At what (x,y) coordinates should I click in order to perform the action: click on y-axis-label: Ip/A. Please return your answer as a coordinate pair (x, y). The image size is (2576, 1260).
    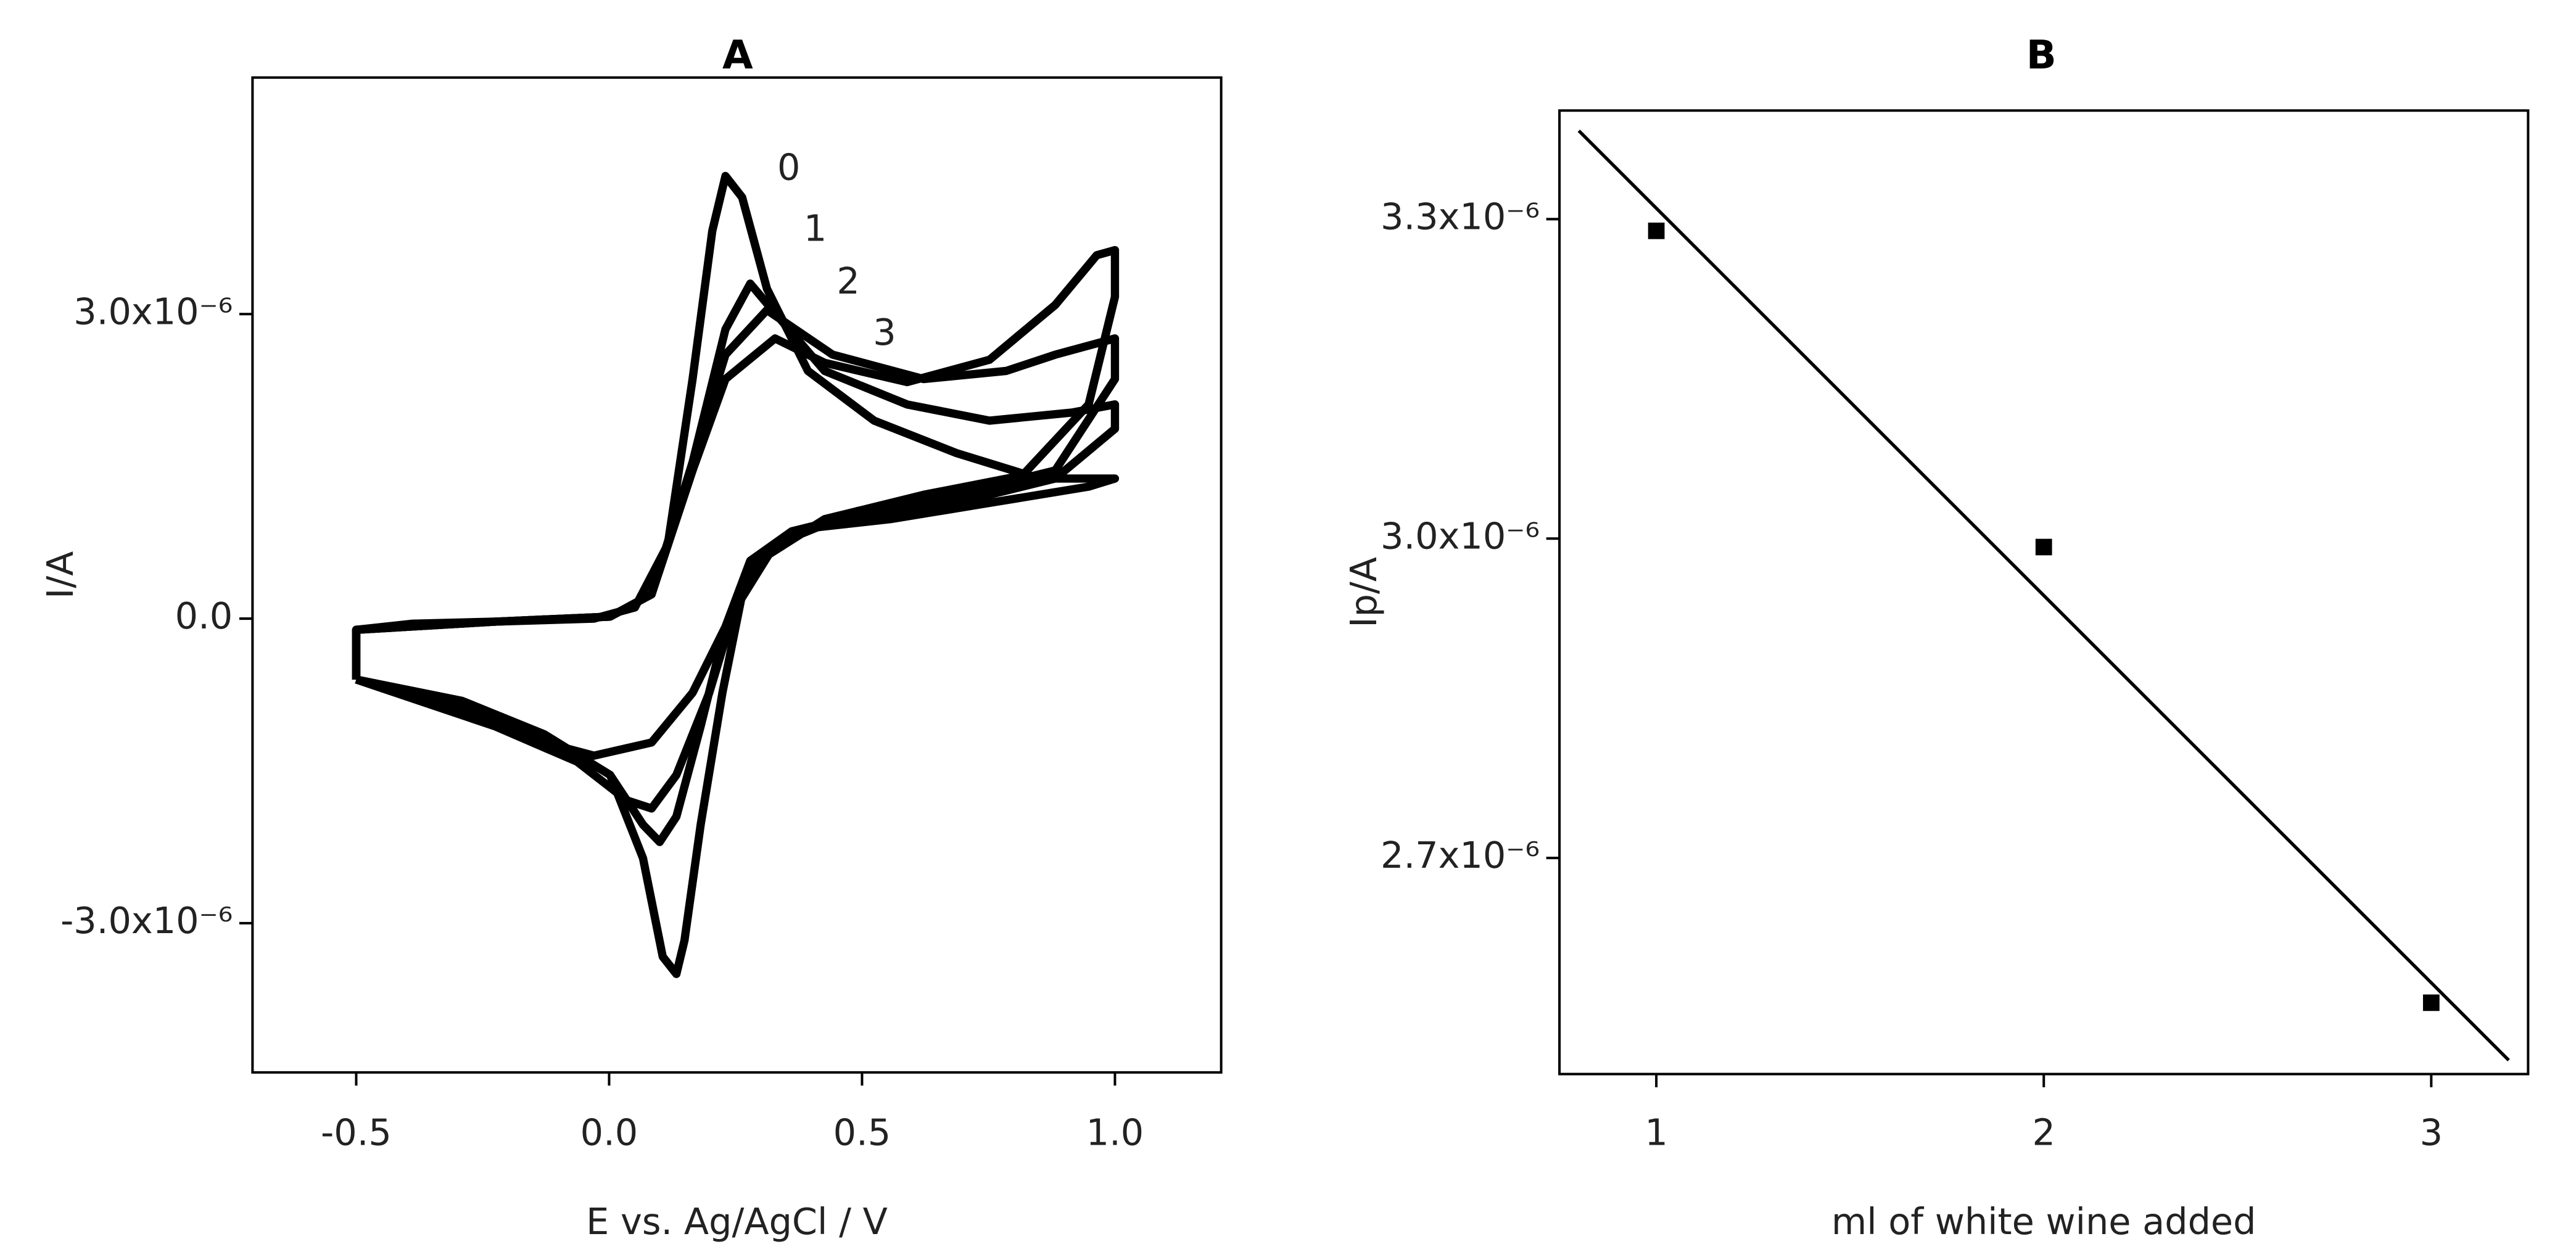
    Looking at the image, I should click on (1363, 592).